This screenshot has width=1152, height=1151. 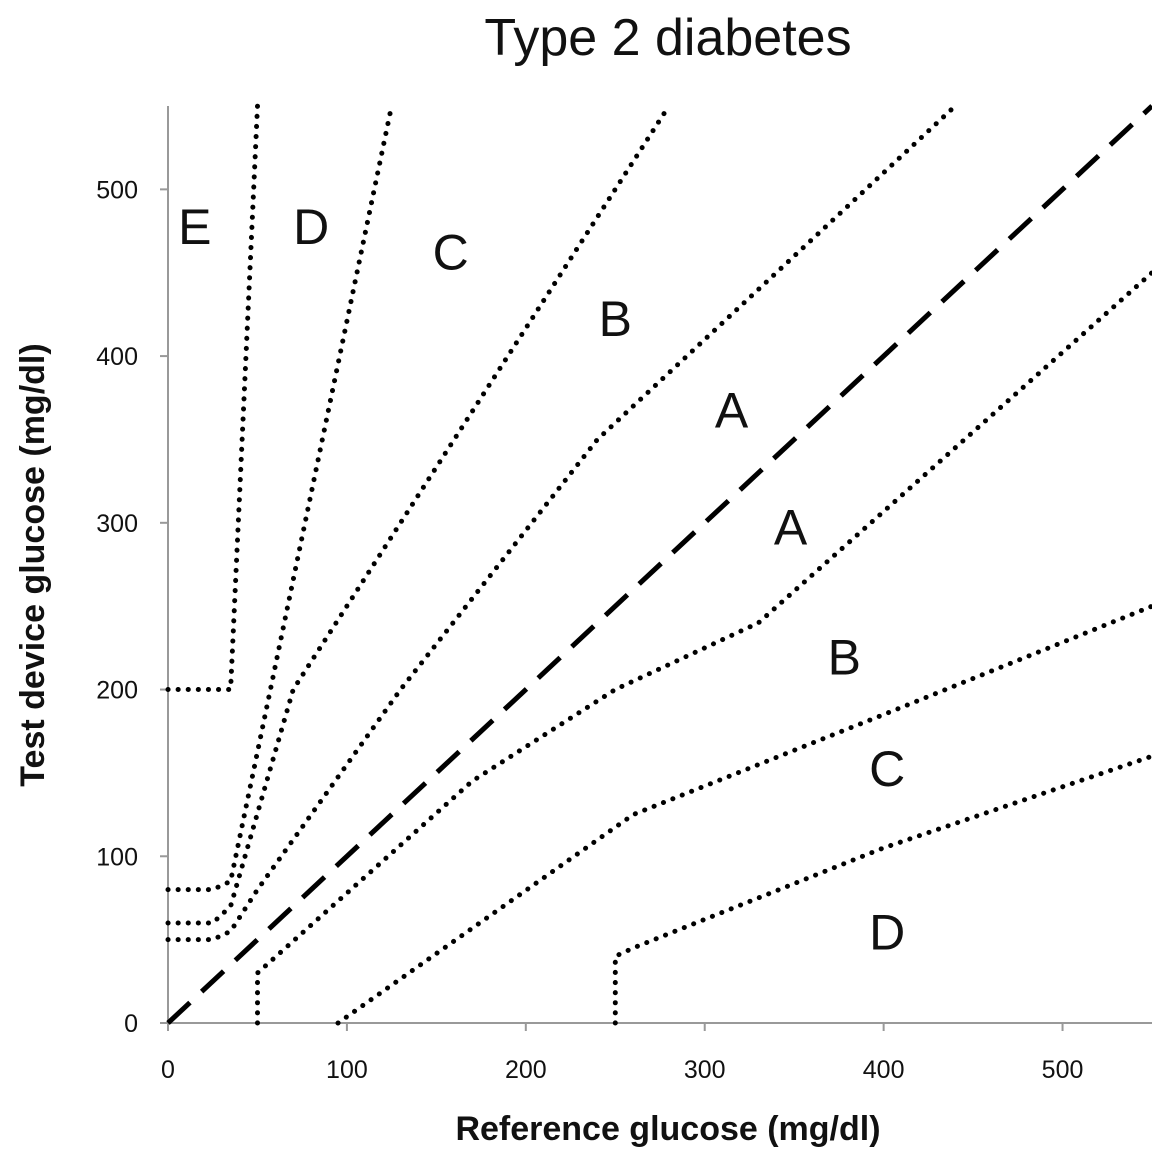 I want to click on chart-title: Type 2 diabetes, so click(x=667, y=38).